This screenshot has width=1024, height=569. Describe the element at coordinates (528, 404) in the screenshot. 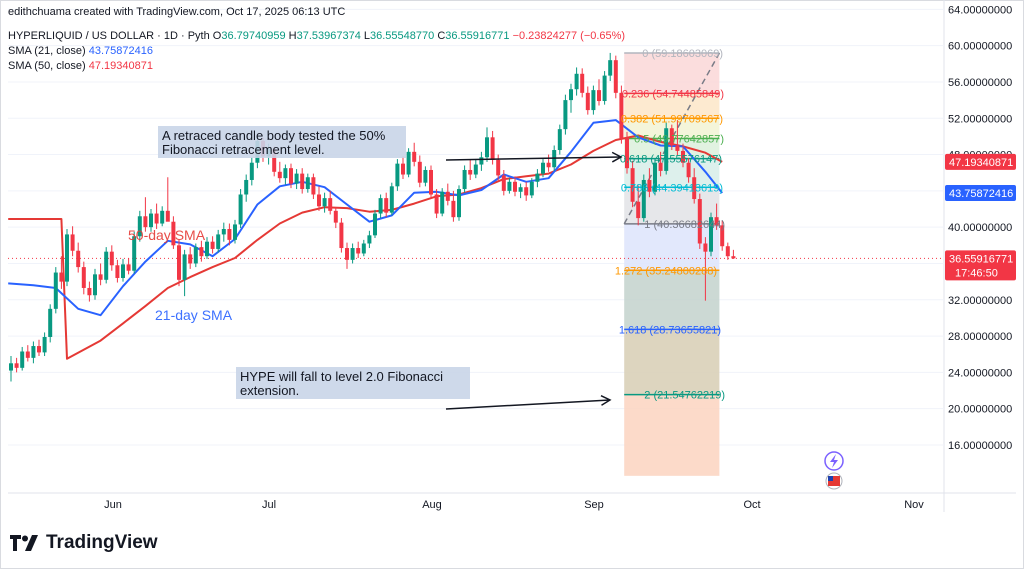

I see `extension-arrow` at that location.